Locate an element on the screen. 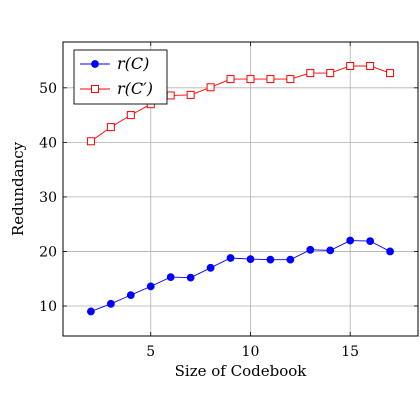  y-axis-label: Redundancy is located at coordinates (18, 188).